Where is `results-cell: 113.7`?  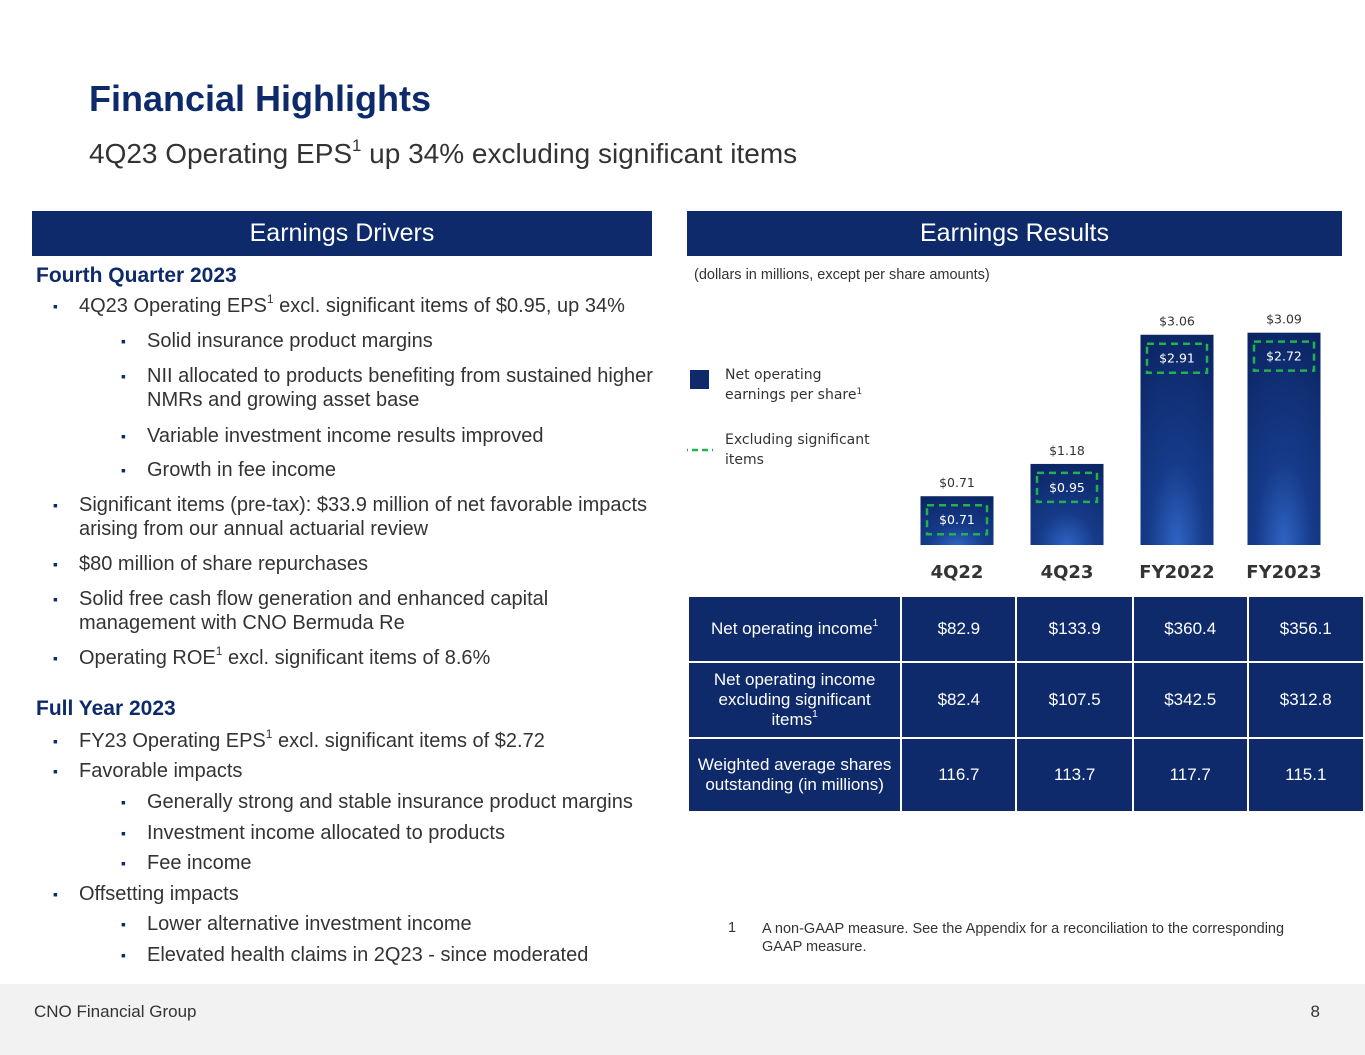 results-cell: 113.7 is located at coordinates (1074, 775).